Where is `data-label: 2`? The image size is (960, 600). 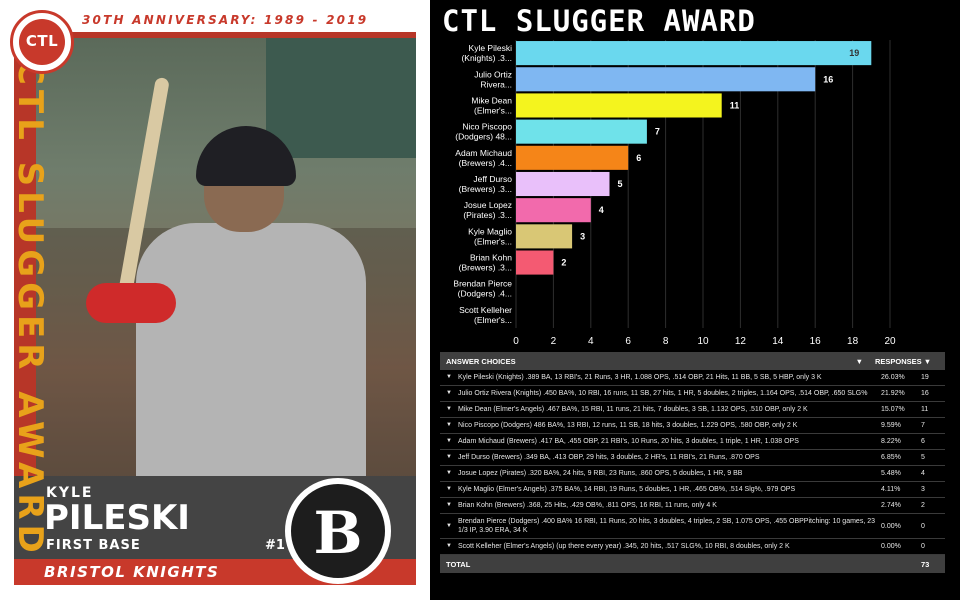 data-label: 2 is located at coordinates (563, 263).